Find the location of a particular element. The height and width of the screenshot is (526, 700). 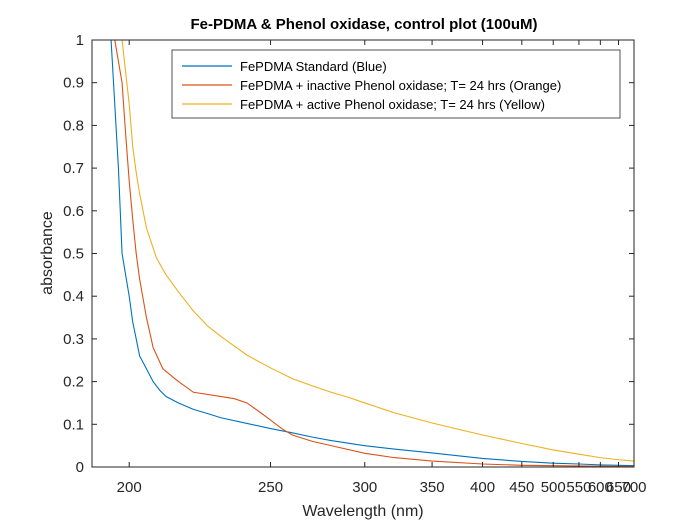

x-tick-label: 600 is located at coordinates (600, 487).